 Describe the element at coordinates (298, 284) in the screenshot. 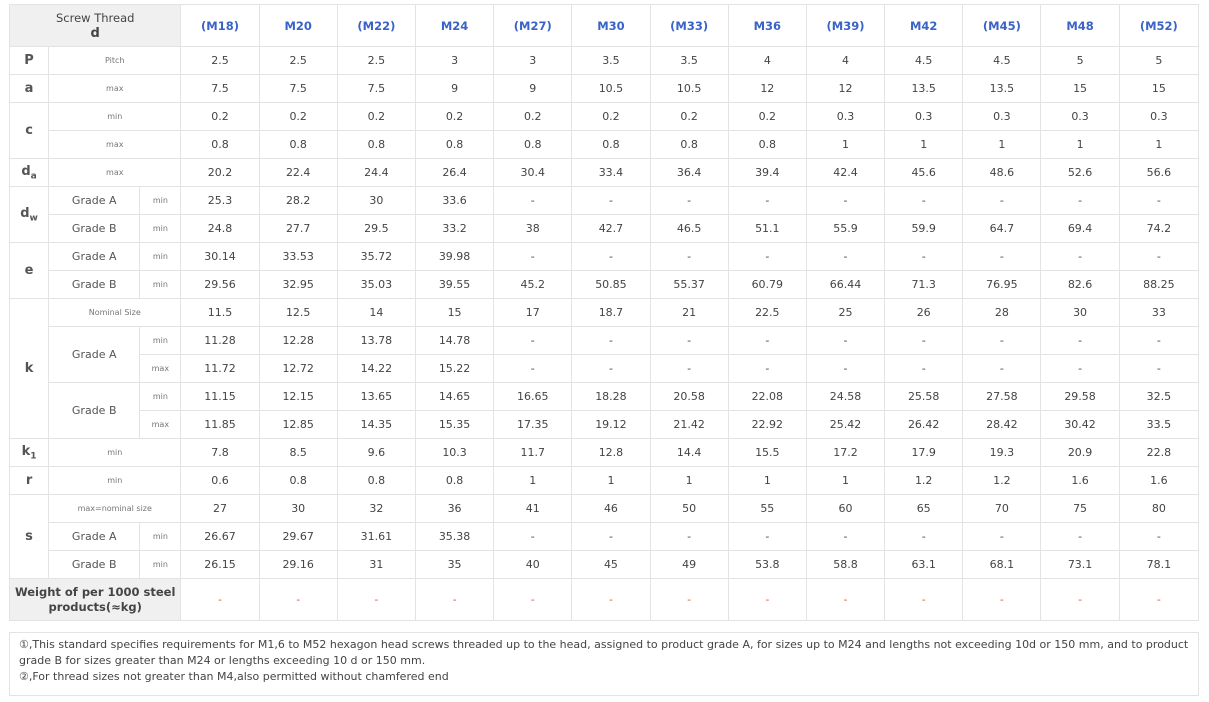

I see `value-cell: 32.95` at that location.